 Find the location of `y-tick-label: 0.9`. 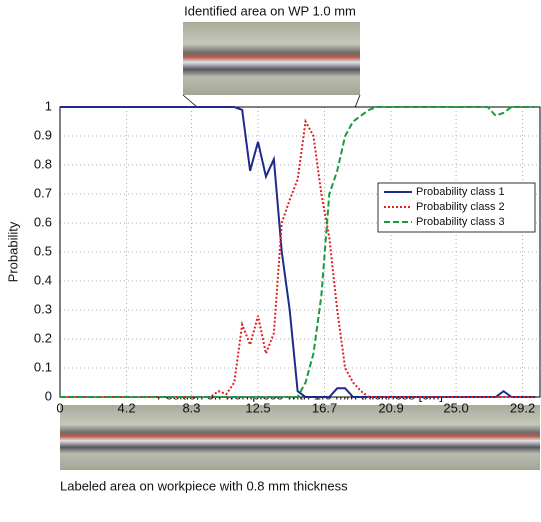

y-tick-label: 0.9 is located at coordinates (43, 134).